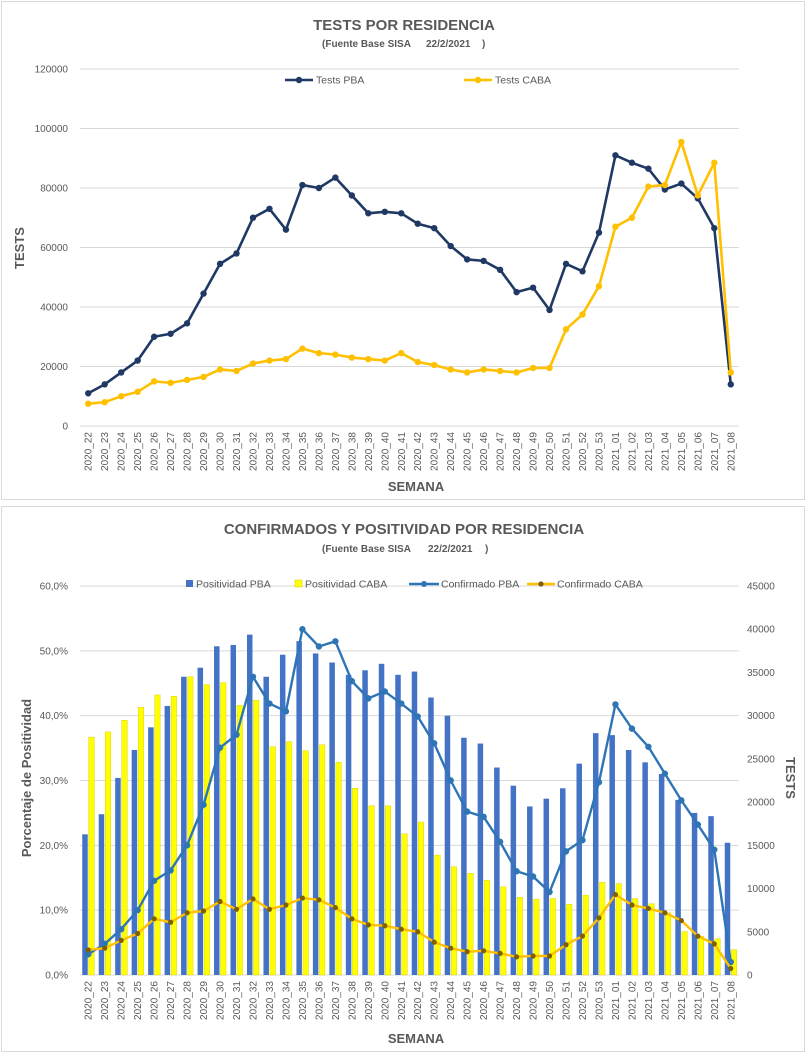  I want to click on y-tick-label: 30,0%, so click(54, 781).